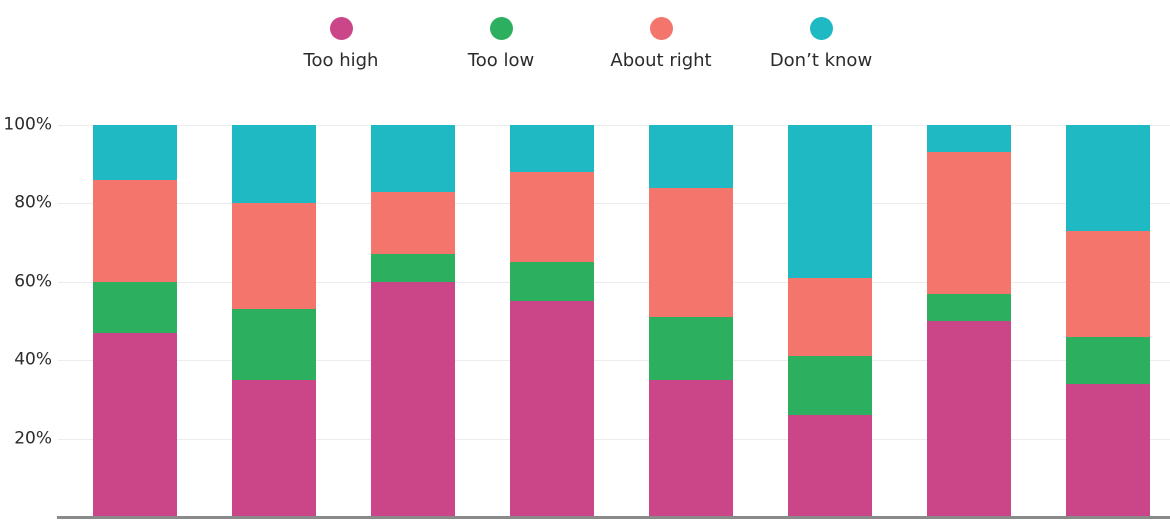 The width and height of the screenshot is (1170, 530). I want to click on x-axis-line, so click(613, 517).